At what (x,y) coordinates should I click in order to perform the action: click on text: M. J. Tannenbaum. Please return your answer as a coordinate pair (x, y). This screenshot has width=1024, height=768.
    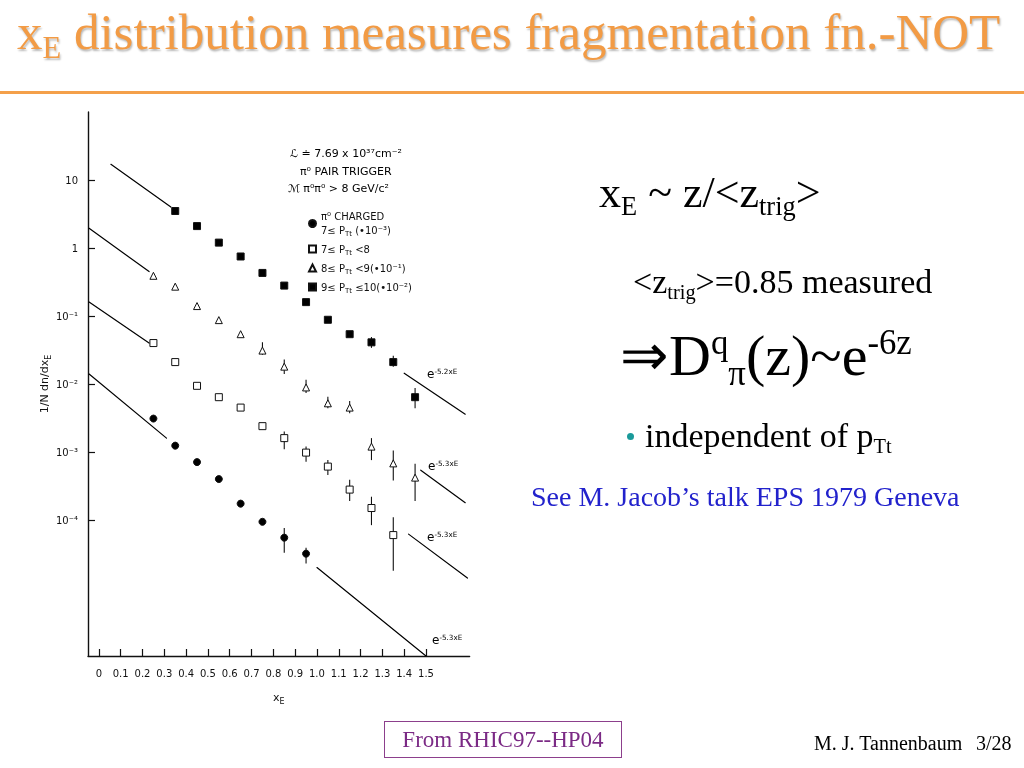
    Looking at the image, I should click on (888, 743).